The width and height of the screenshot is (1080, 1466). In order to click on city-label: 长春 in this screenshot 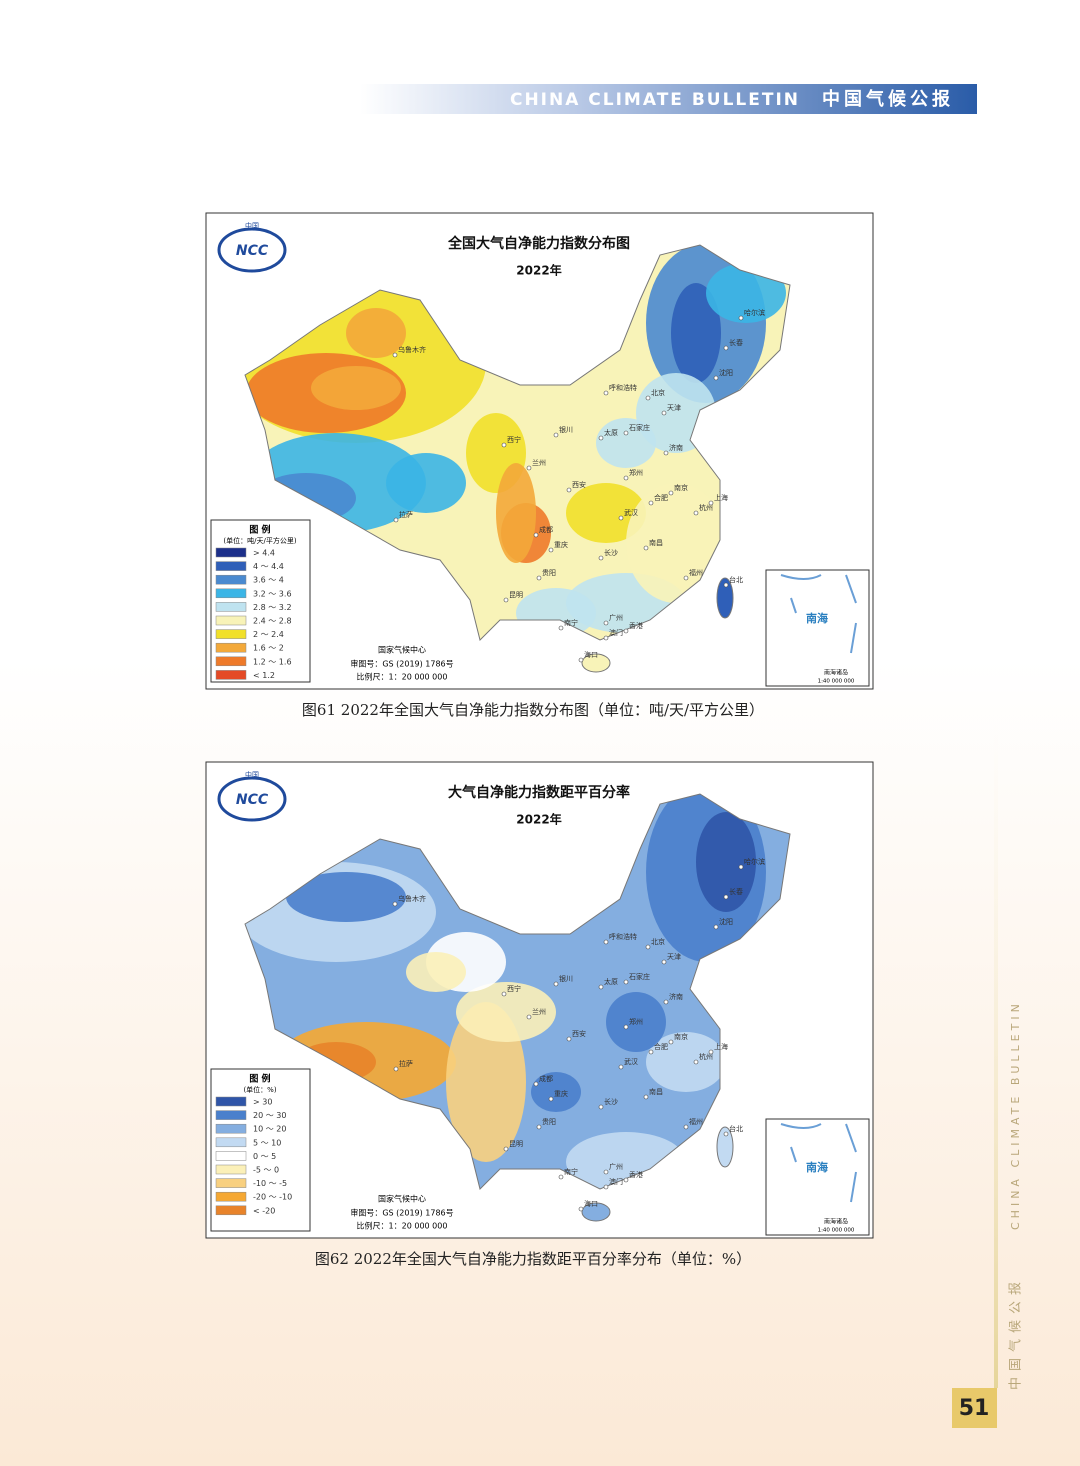, I will do `click(736, 891)`.